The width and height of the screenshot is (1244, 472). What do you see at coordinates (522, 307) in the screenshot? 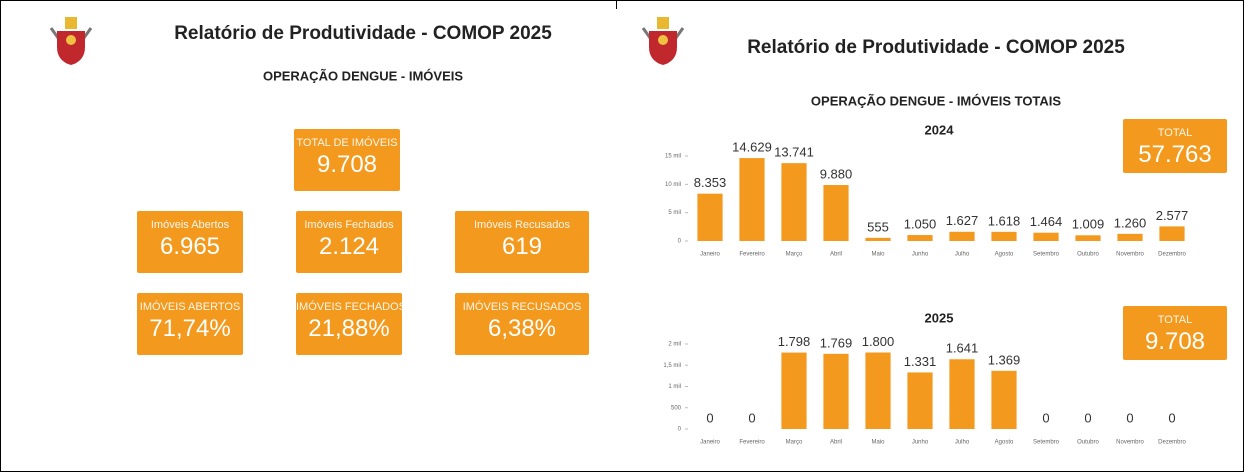
I see `card-label: IMÓVEIS RECUSADOS` at bounding box center [522, 307].